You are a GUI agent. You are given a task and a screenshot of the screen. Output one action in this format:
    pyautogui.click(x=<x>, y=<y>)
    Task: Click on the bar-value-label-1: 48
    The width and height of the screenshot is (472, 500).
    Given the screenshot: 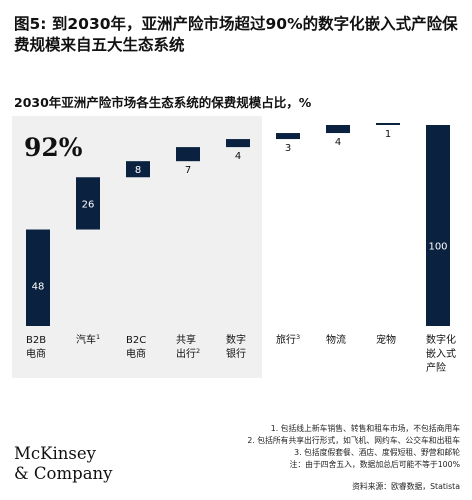 What is the action you would take?
    pyautogui.click(x=38, y=286)
    